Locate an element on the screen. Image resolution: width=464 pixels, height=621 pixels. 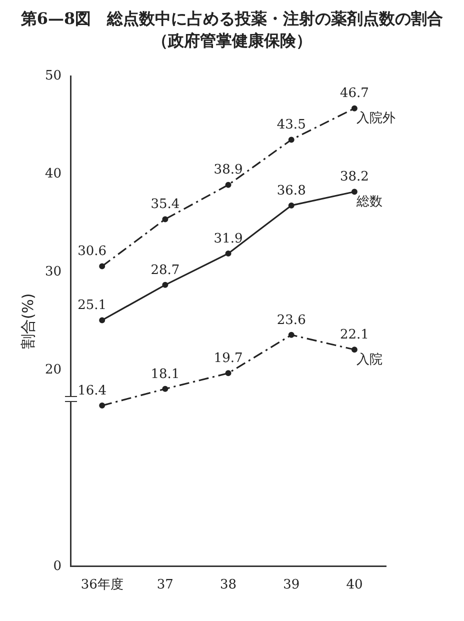
data-label: 36.8 is located at coordinates (291, 190).